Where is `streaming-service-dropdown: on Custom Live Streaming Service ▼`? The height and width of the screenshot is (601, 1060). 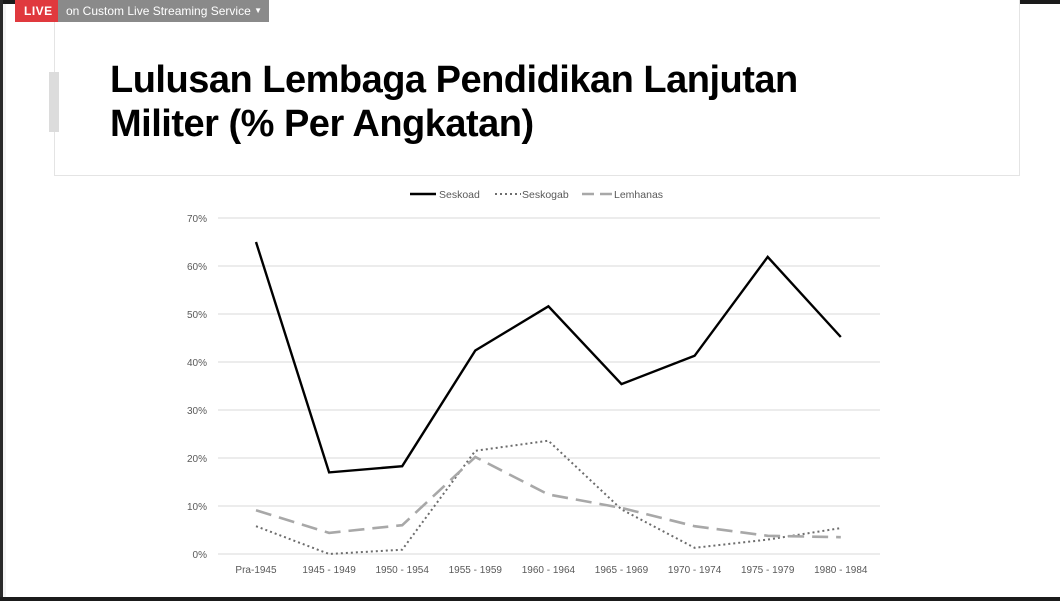
streaming-service-dropdown: on Custom Live Streaming Service ▼ is located at coordinates (163, 11).